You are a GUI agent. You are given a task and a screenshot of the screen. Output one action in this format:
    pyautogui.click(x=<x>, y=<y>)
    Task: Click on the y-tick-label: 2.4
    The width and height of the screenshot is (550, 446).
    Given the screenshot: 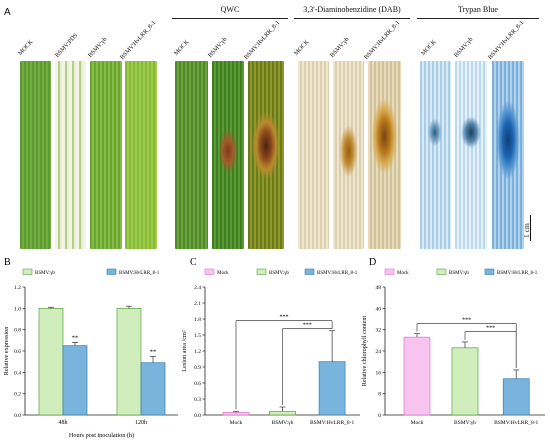 What is the action you would take?
    pyautogui.click(x=197, y=288)
    